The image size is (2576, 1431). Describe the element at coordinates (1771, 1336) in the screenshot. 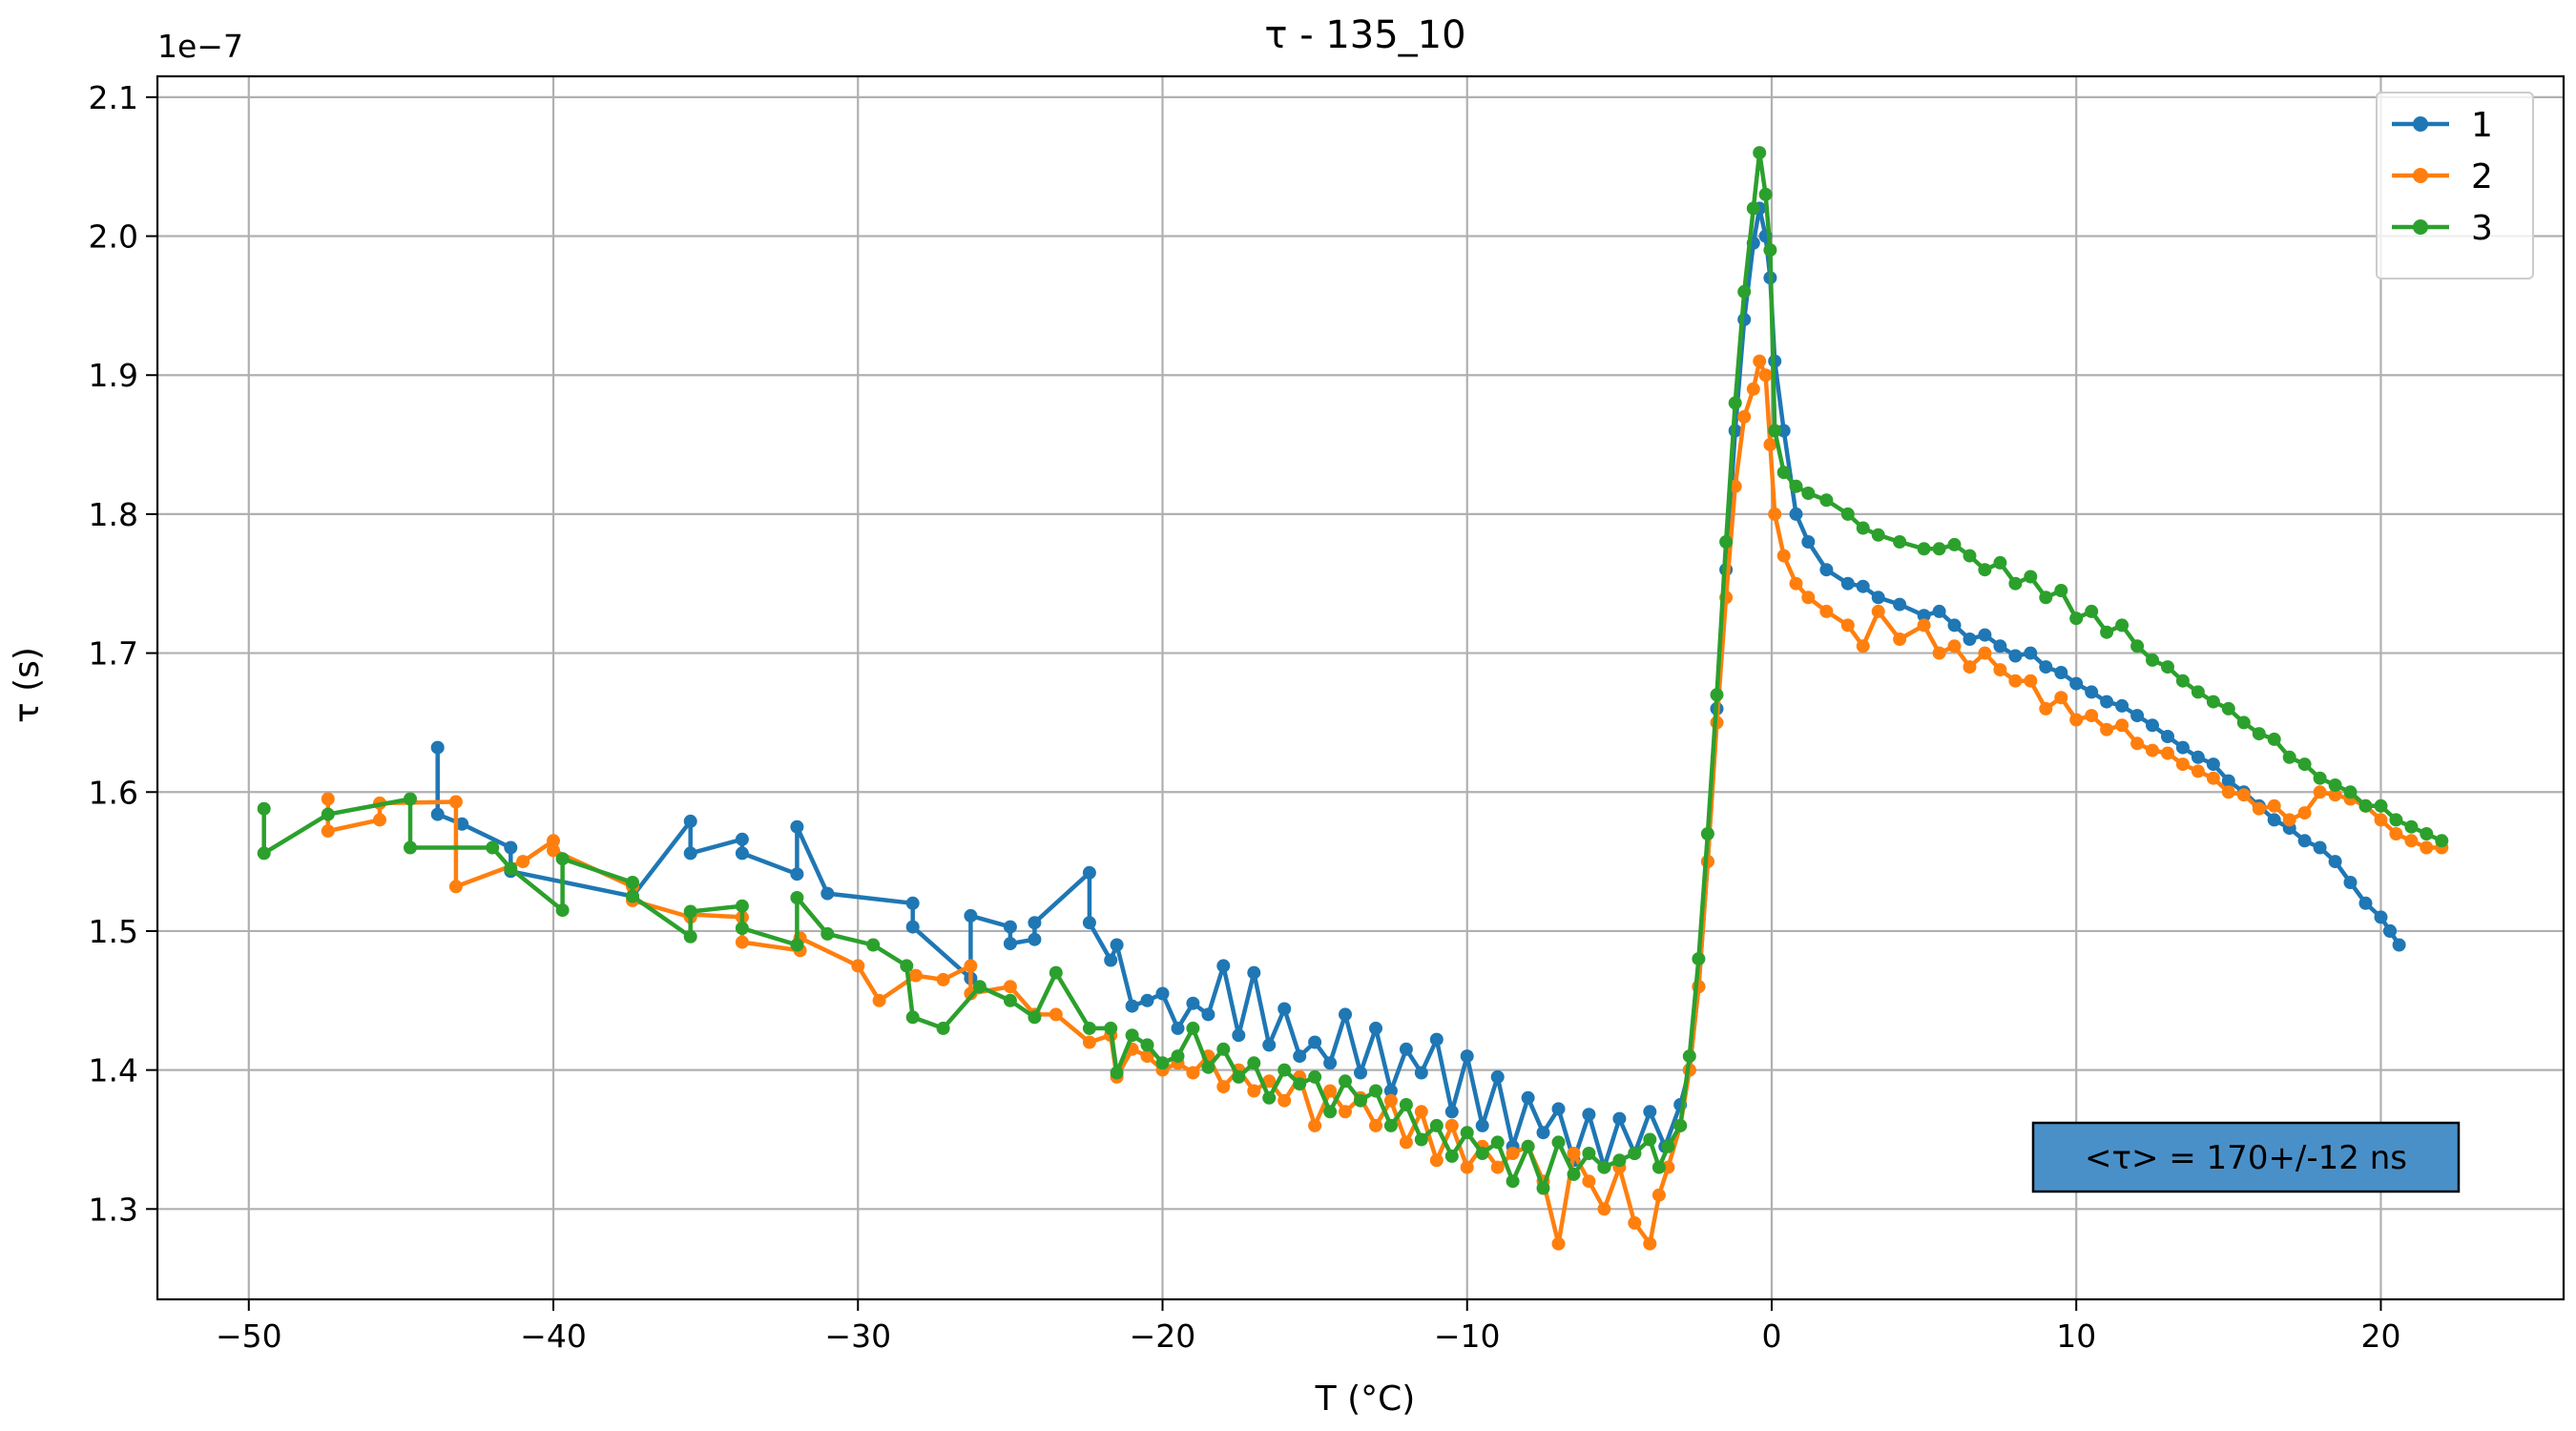

I see `x-tick-label: 0` at that location.